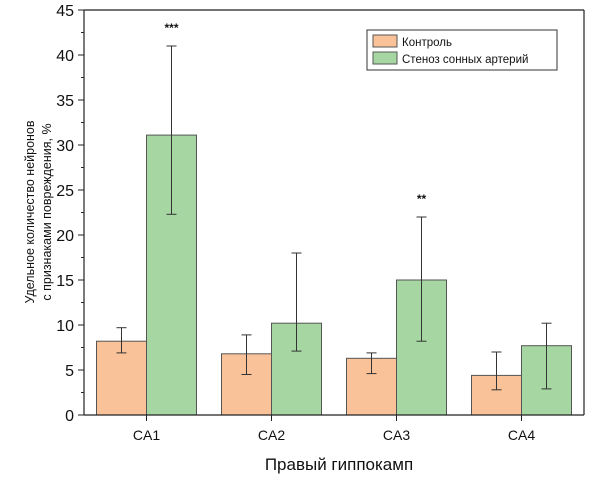 The width and height of the screenshot is (592, 481). Describe the element at coordinates (47, 211) in the screenshot. I see `y-axis-title-line-2: с признаками повреждения, %` at that location.